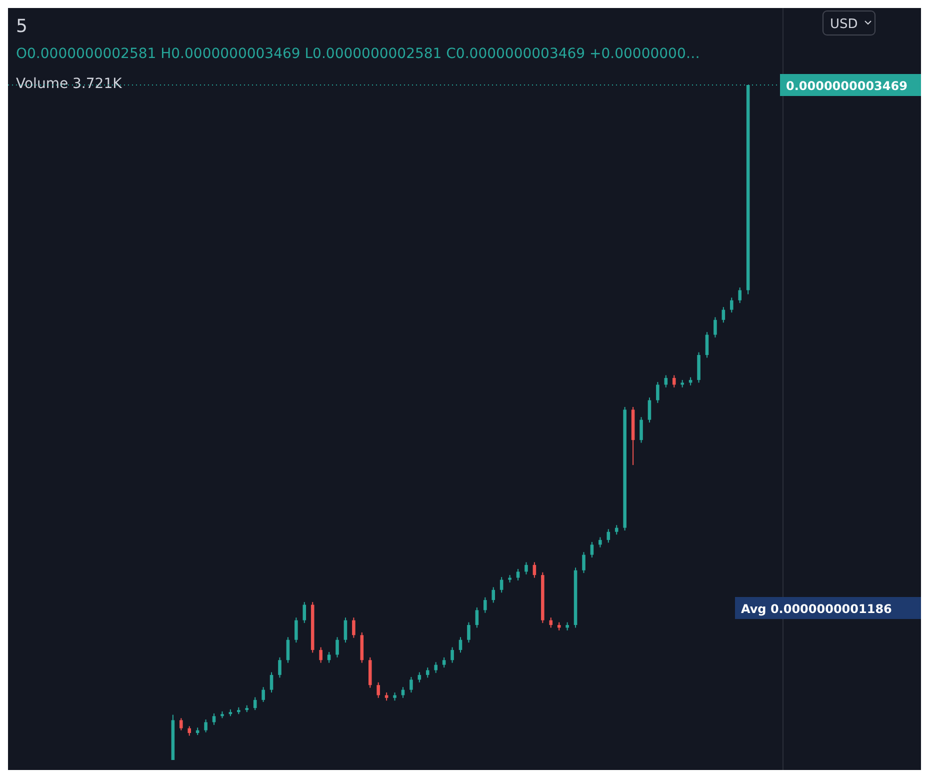  Describe the element at coordinates (844, 24) in the screenshot. I see `text: USD` at that location.